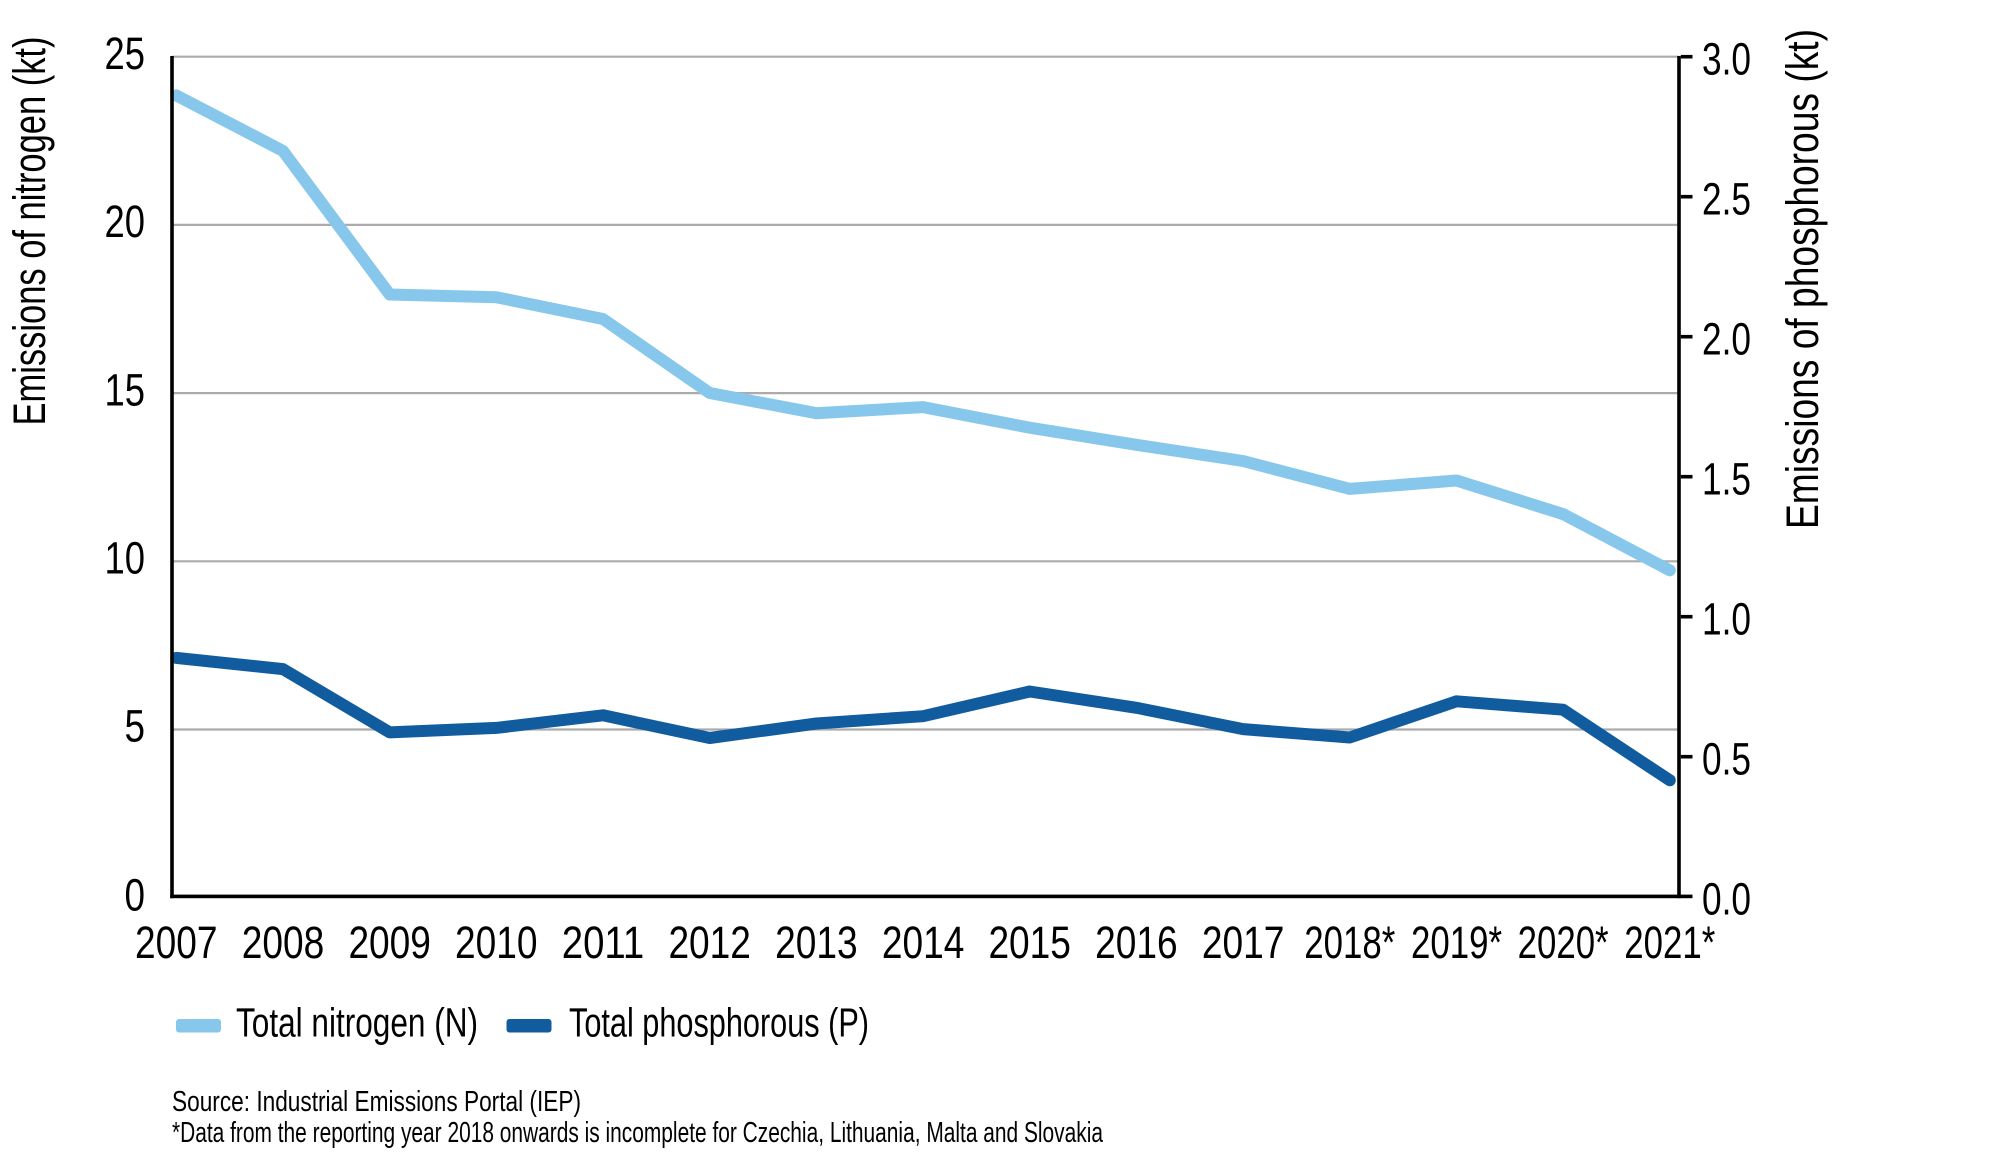  I want to click on svg-text: 15, so click(125, 389).